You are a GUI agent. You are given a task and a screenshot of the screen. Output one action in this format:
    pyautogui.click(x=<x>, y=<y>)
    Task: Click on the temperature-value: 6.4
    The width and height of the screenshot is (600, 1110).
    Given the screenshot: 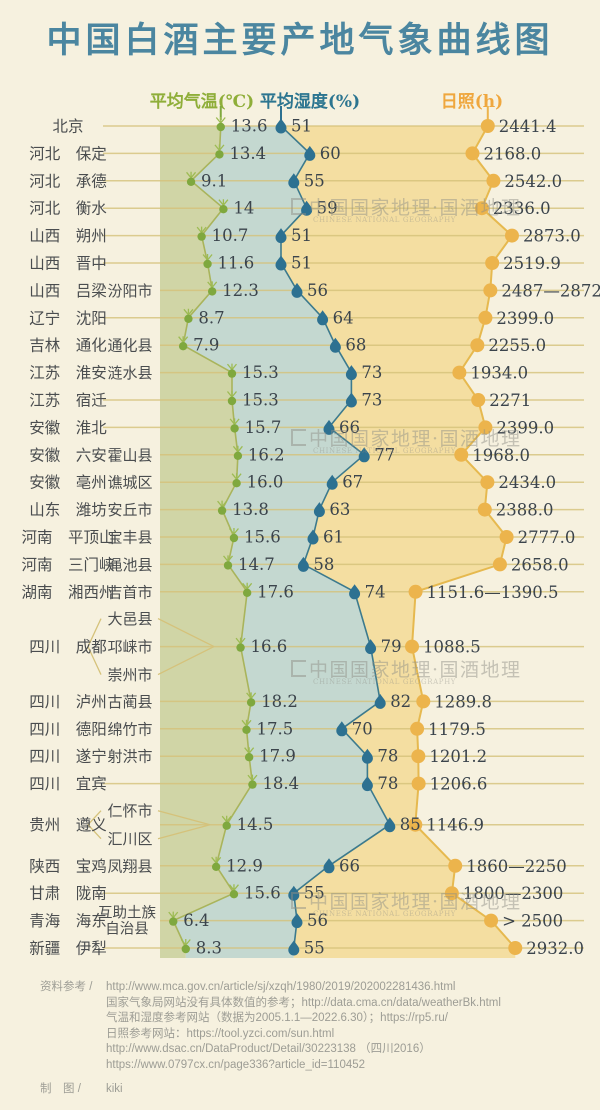 What is the action you would take?
    pyautogui.click(x=196, y=920)
    